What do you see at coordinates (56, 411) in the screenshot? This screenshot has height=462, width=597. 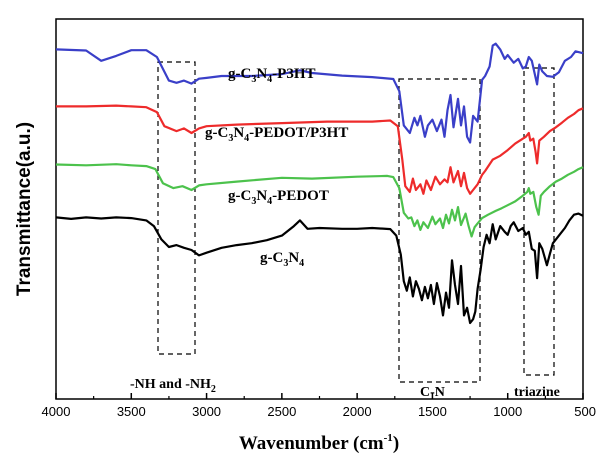 I see `x-tick-label: 4000` at bounding box center [56, 411].